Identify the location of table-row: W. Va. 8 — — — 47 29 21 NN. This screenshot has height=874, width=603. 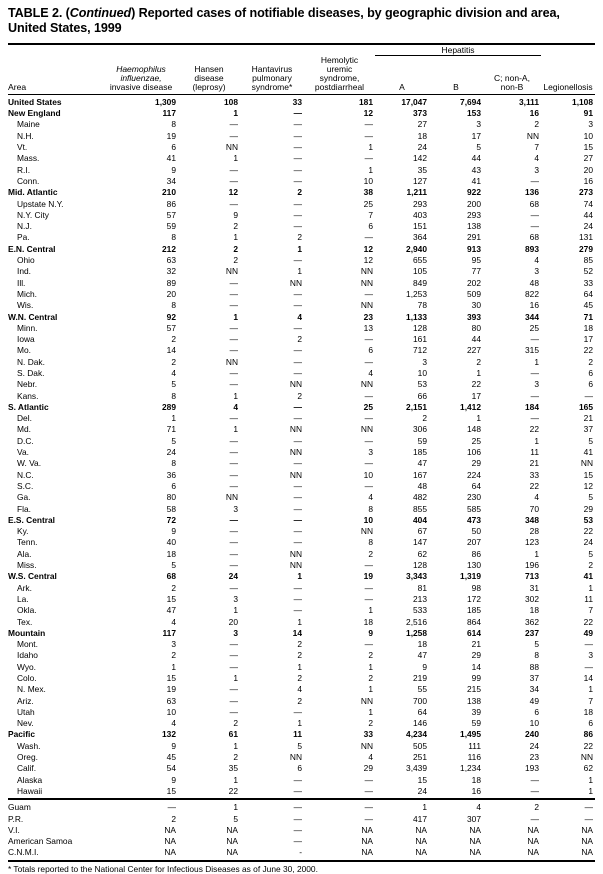
(301, 462).